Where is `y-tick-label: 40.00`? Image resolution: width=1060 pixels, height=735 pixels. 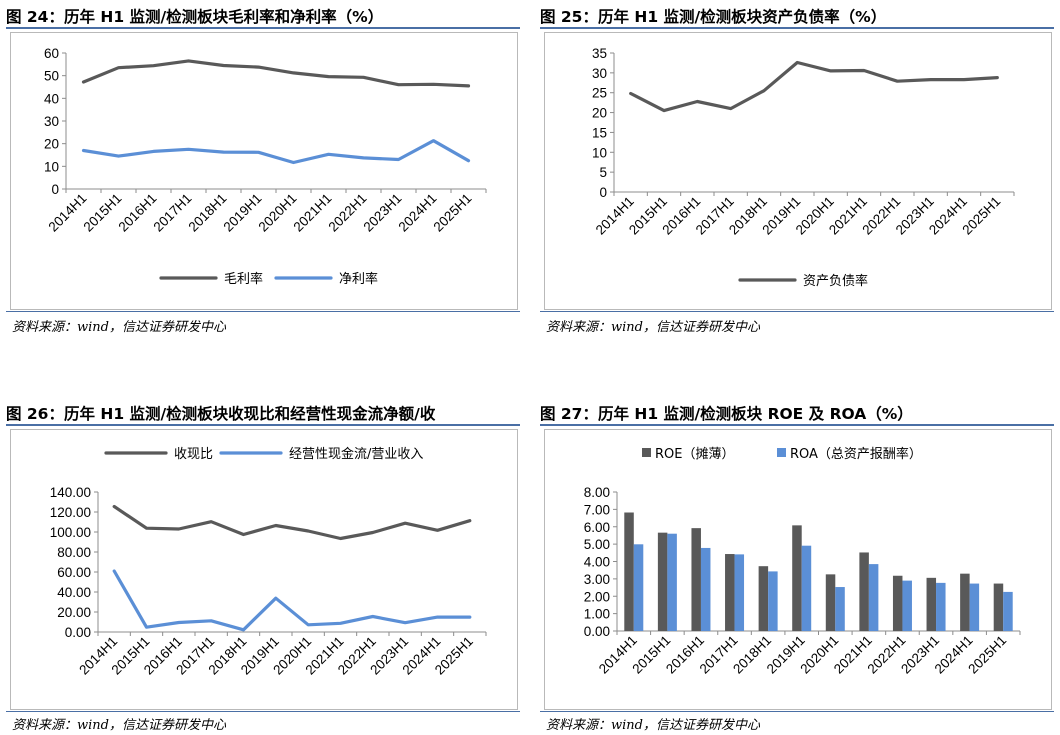 y-tick-label: 40.00 is located at coordinates (74, 592).